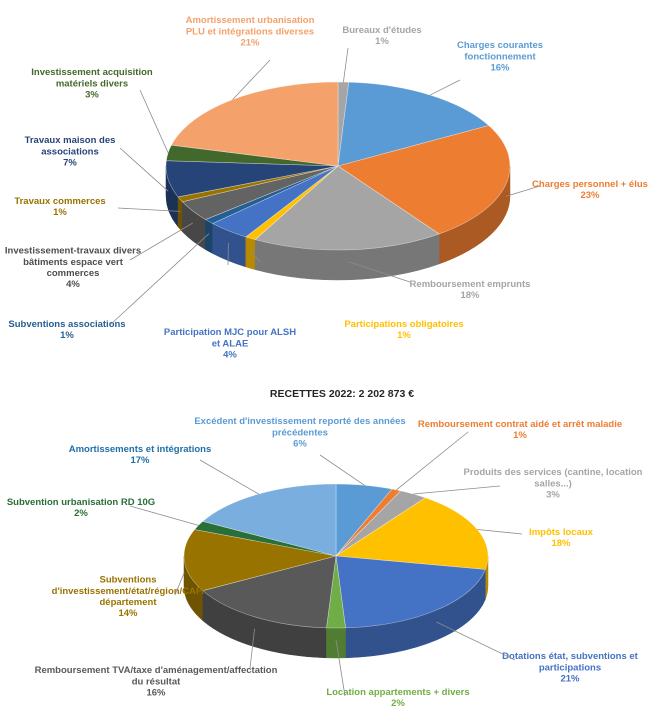 The width and height of the screenshot is (657, 723). I want to click on pie1-side-travaux-commerces, so click(180, 214).